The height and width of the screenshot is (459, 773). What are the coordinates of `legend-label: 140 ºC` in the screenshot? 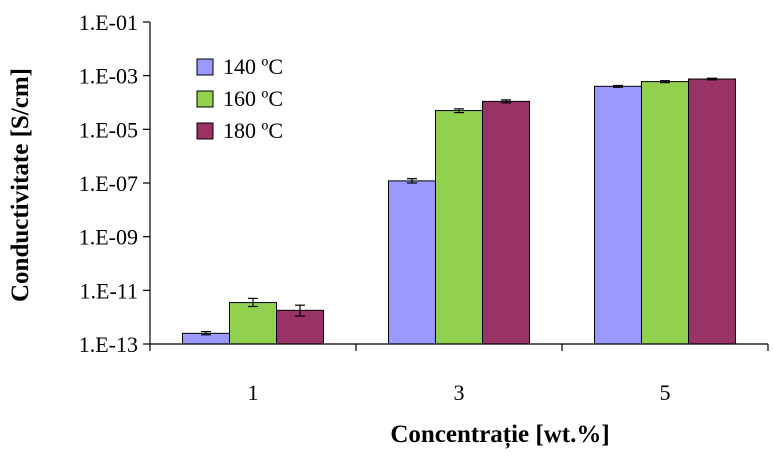 It's located at (253, 66).